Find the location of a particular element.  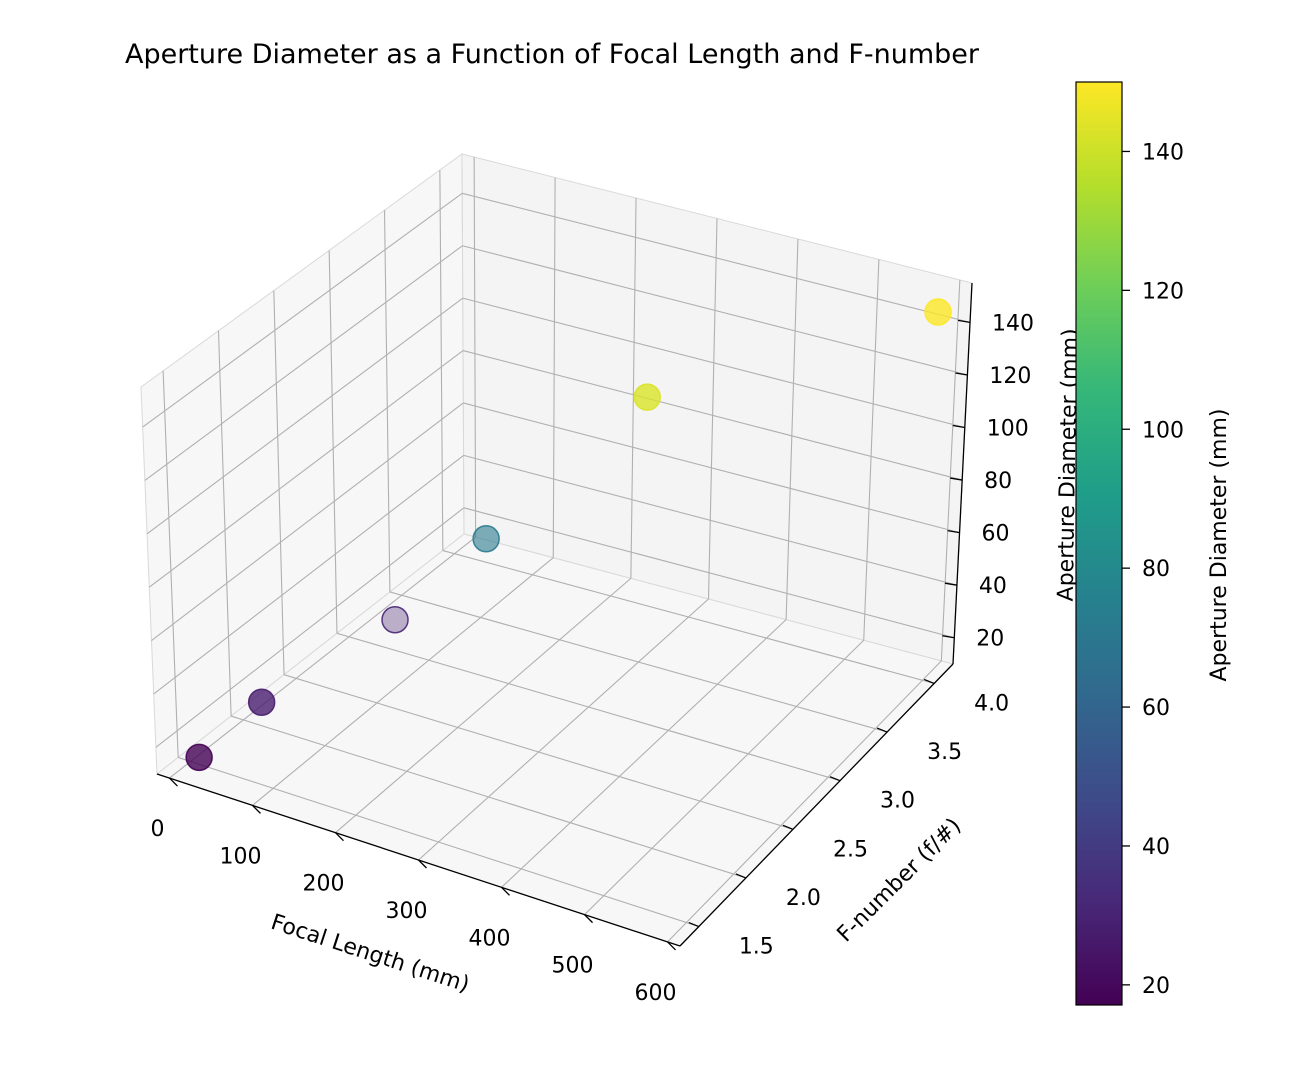

x-tick-label: 600 is located at coordinates (656, 993).